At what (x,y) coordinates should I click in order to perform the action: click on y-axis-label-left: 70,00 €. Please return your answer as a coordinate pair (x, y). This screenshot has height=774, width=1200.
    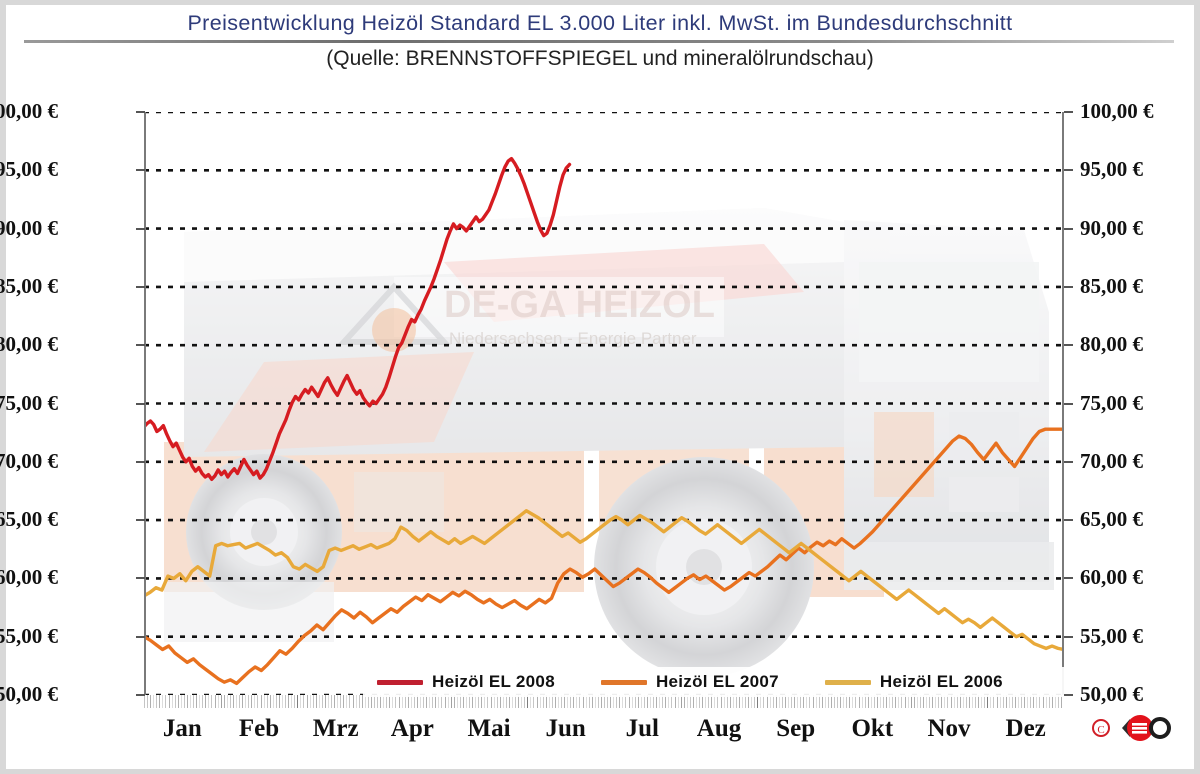
    Looking at the image, I should click on (29, 460).